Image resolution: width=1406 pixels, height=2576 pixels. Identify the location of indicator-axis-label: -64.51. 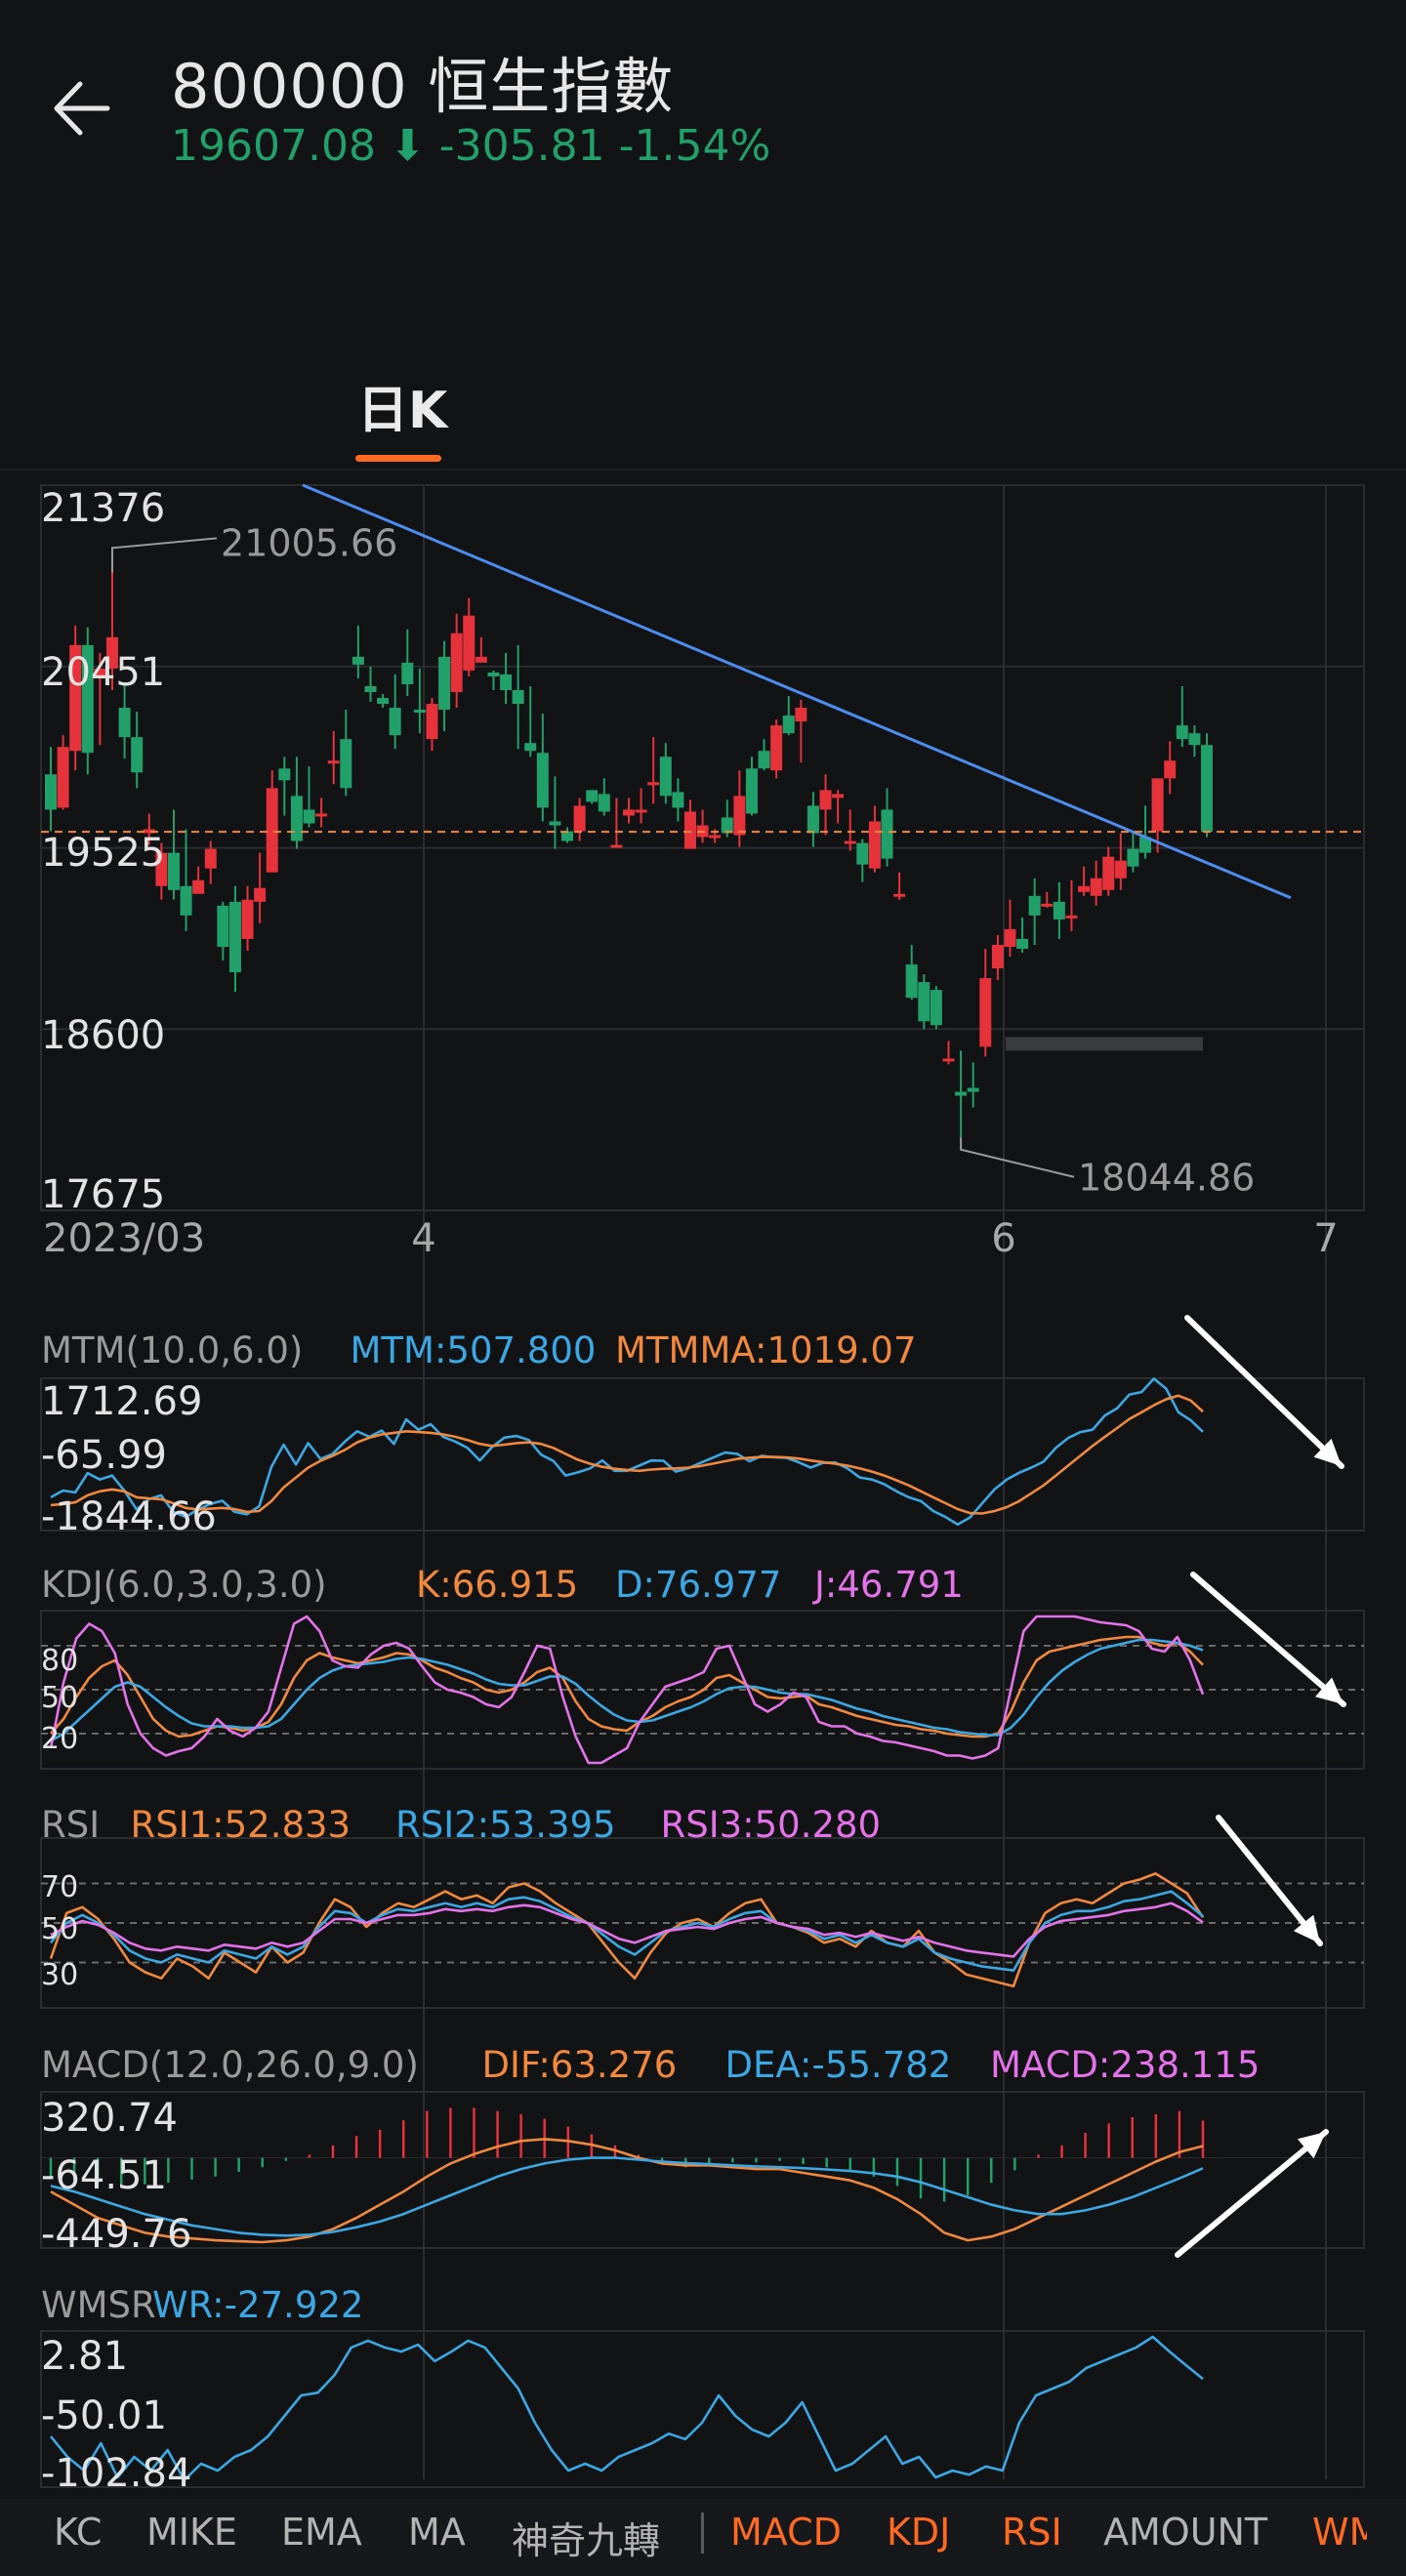
(104, 2175).